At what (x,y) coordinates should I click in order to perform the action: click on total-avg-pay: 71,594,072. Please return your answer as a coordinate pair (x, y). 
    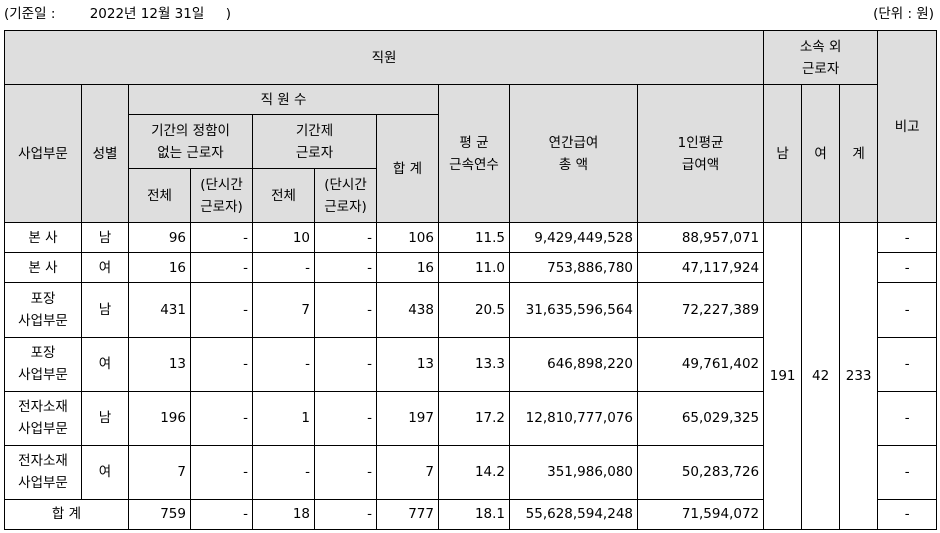
    Looking at the image, I should click on (700, 514).